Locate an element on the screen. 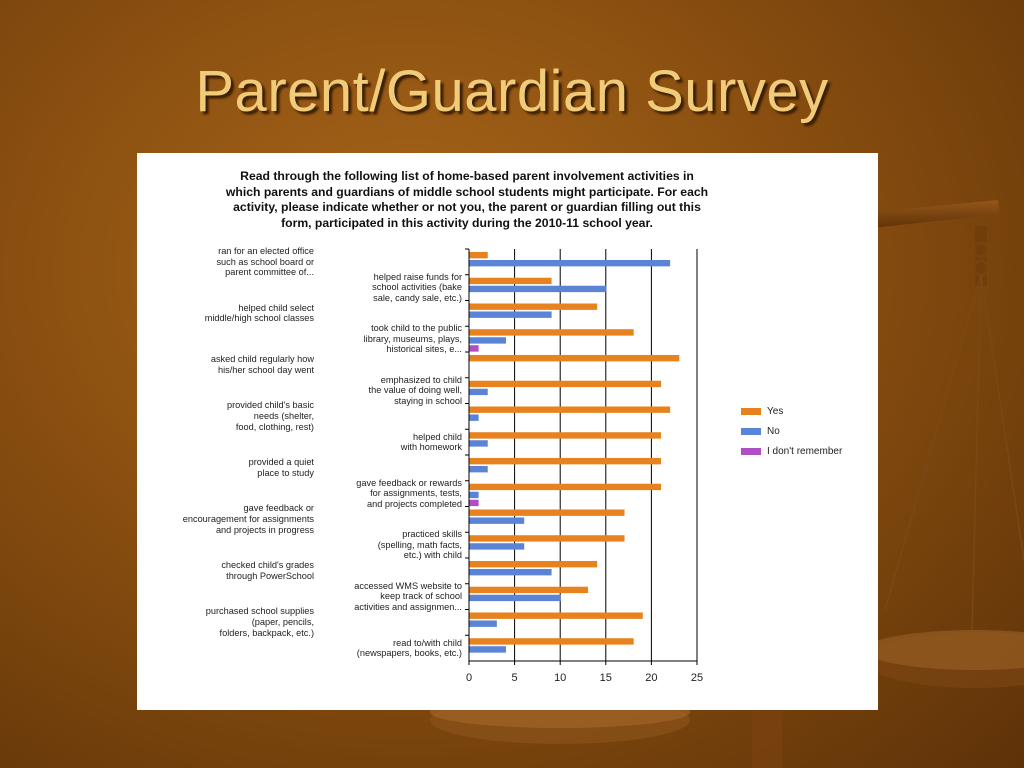 The image size is (1024, 768). x-tick-label: 10 is located at coordinates (560, 678).